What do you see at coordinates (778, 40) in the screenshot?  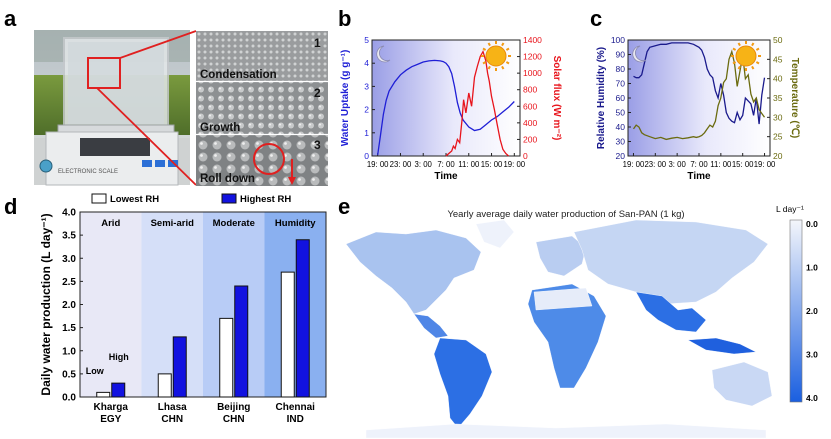 I see `tick-label-right: 50` at bounding box center [778, 40].